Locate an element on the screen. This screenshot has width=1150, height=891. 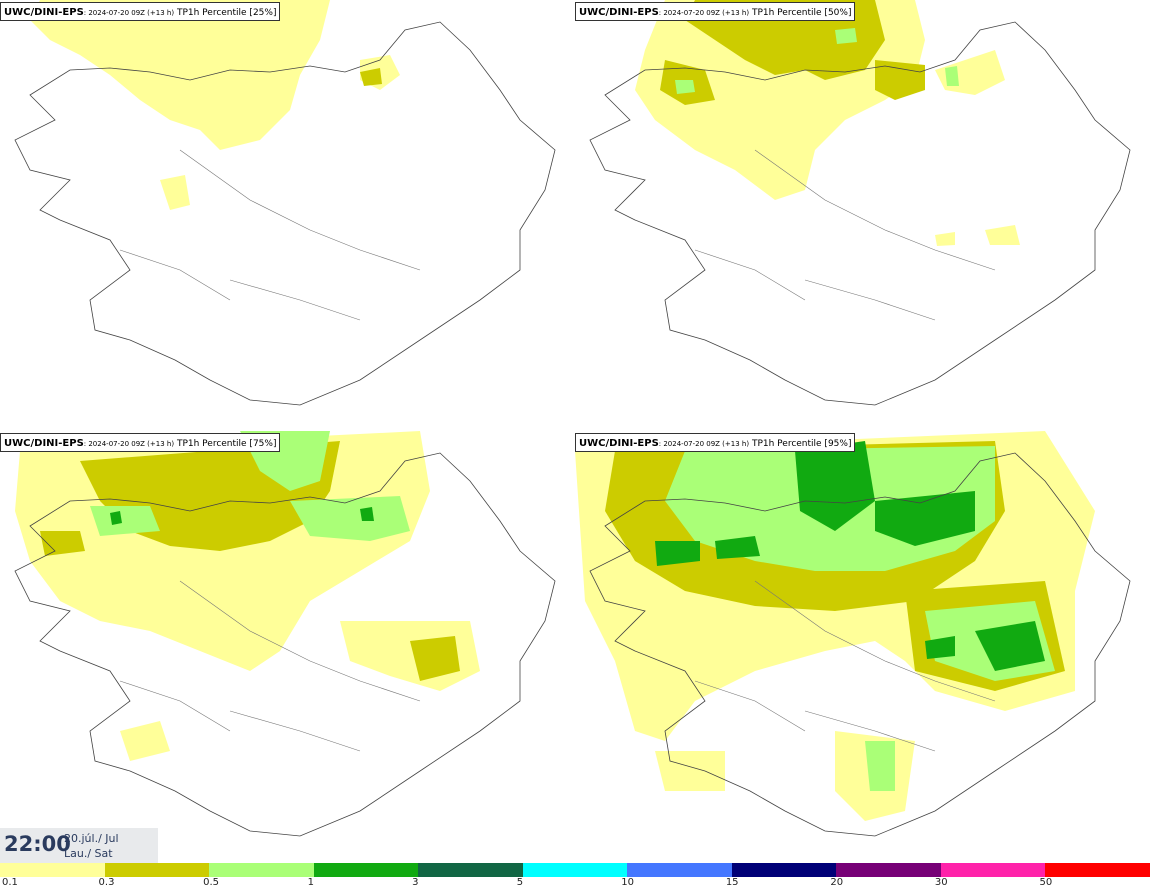
colorbar-tick-label: 0.1 is located at coordinates (10, 882).